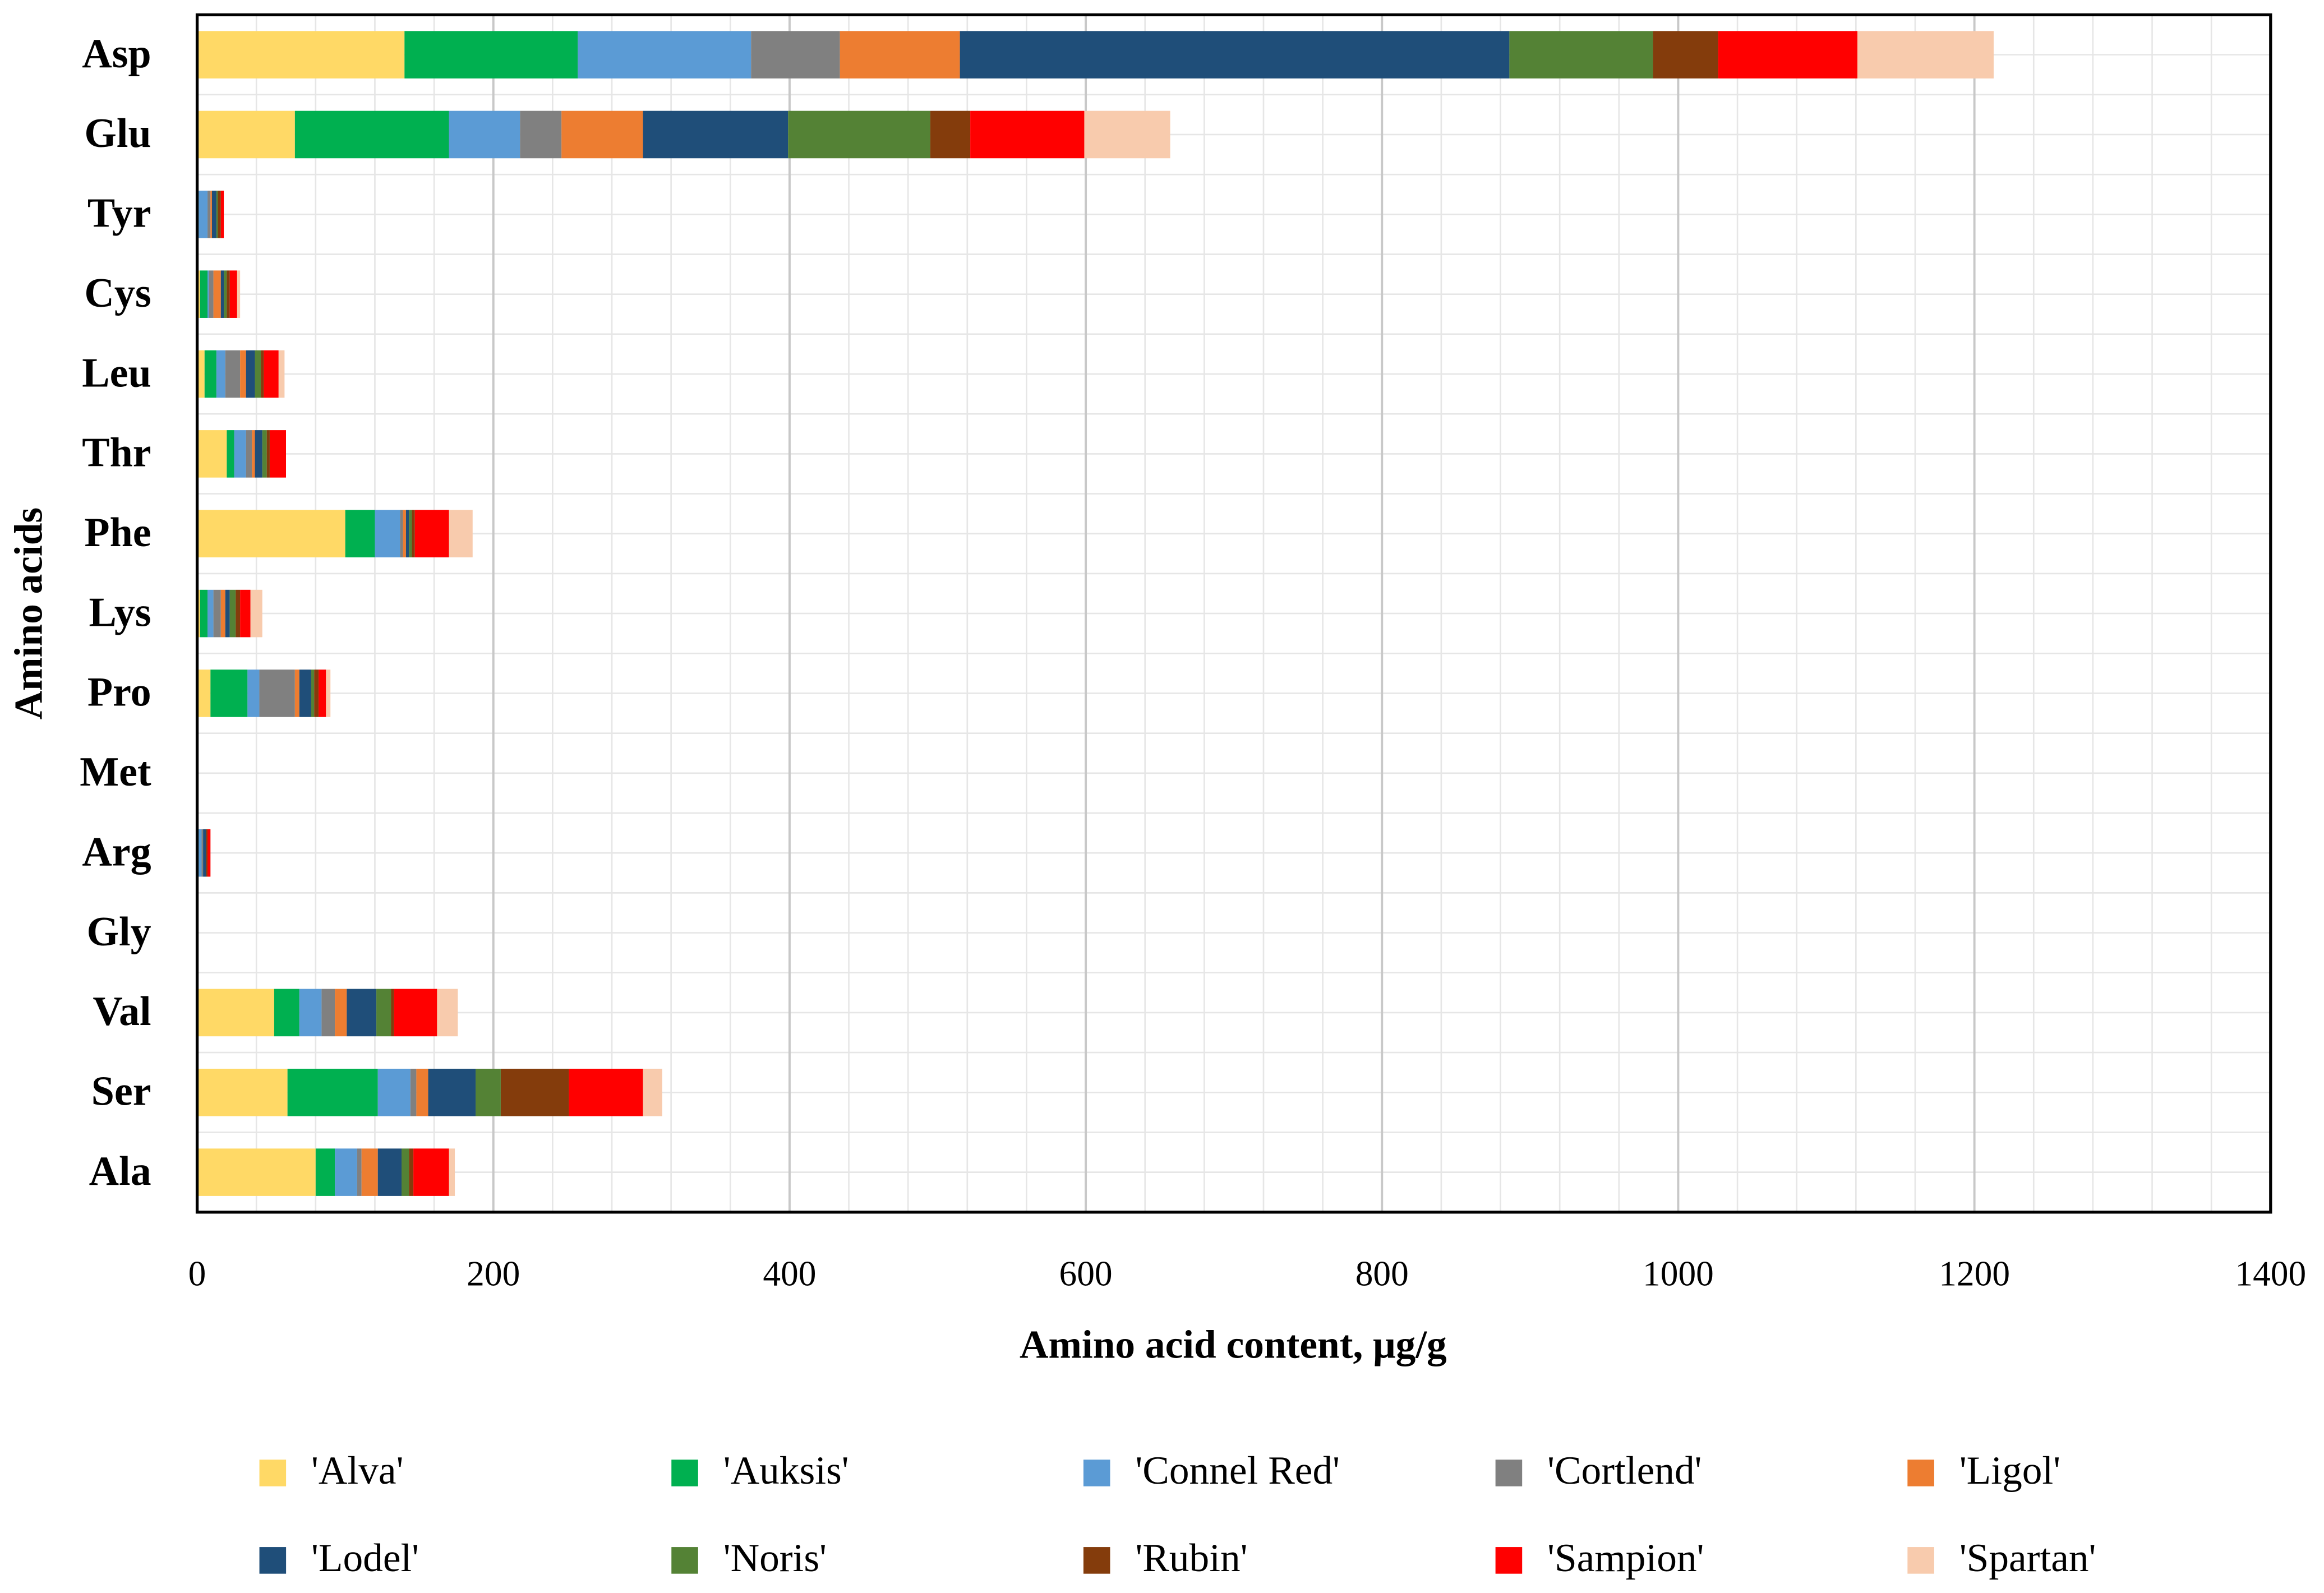 The width and height of the screenshot is (2324, 1593). I want to click on legend-label: 'Alva', so click(357, 1470).